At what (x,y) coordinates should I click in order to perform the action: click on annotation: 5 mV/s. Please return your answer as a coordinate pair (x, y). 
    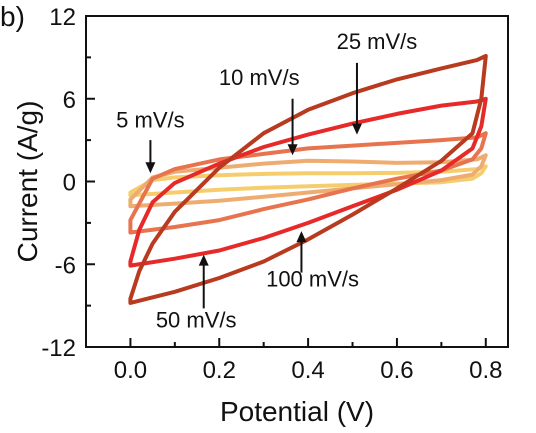
    Looking at the image, I should click on (150, 141).